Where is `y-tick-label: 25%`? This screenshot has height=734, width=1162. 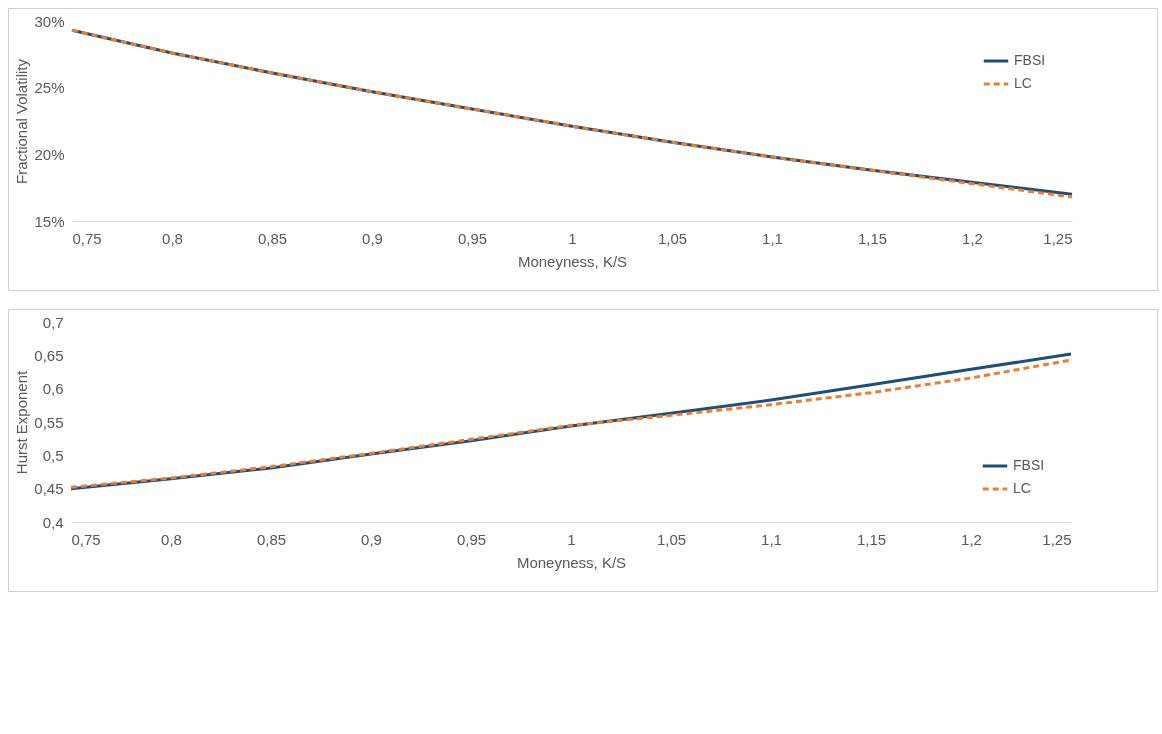
y-tick-label: 25% is located at coordinates (49, 88).